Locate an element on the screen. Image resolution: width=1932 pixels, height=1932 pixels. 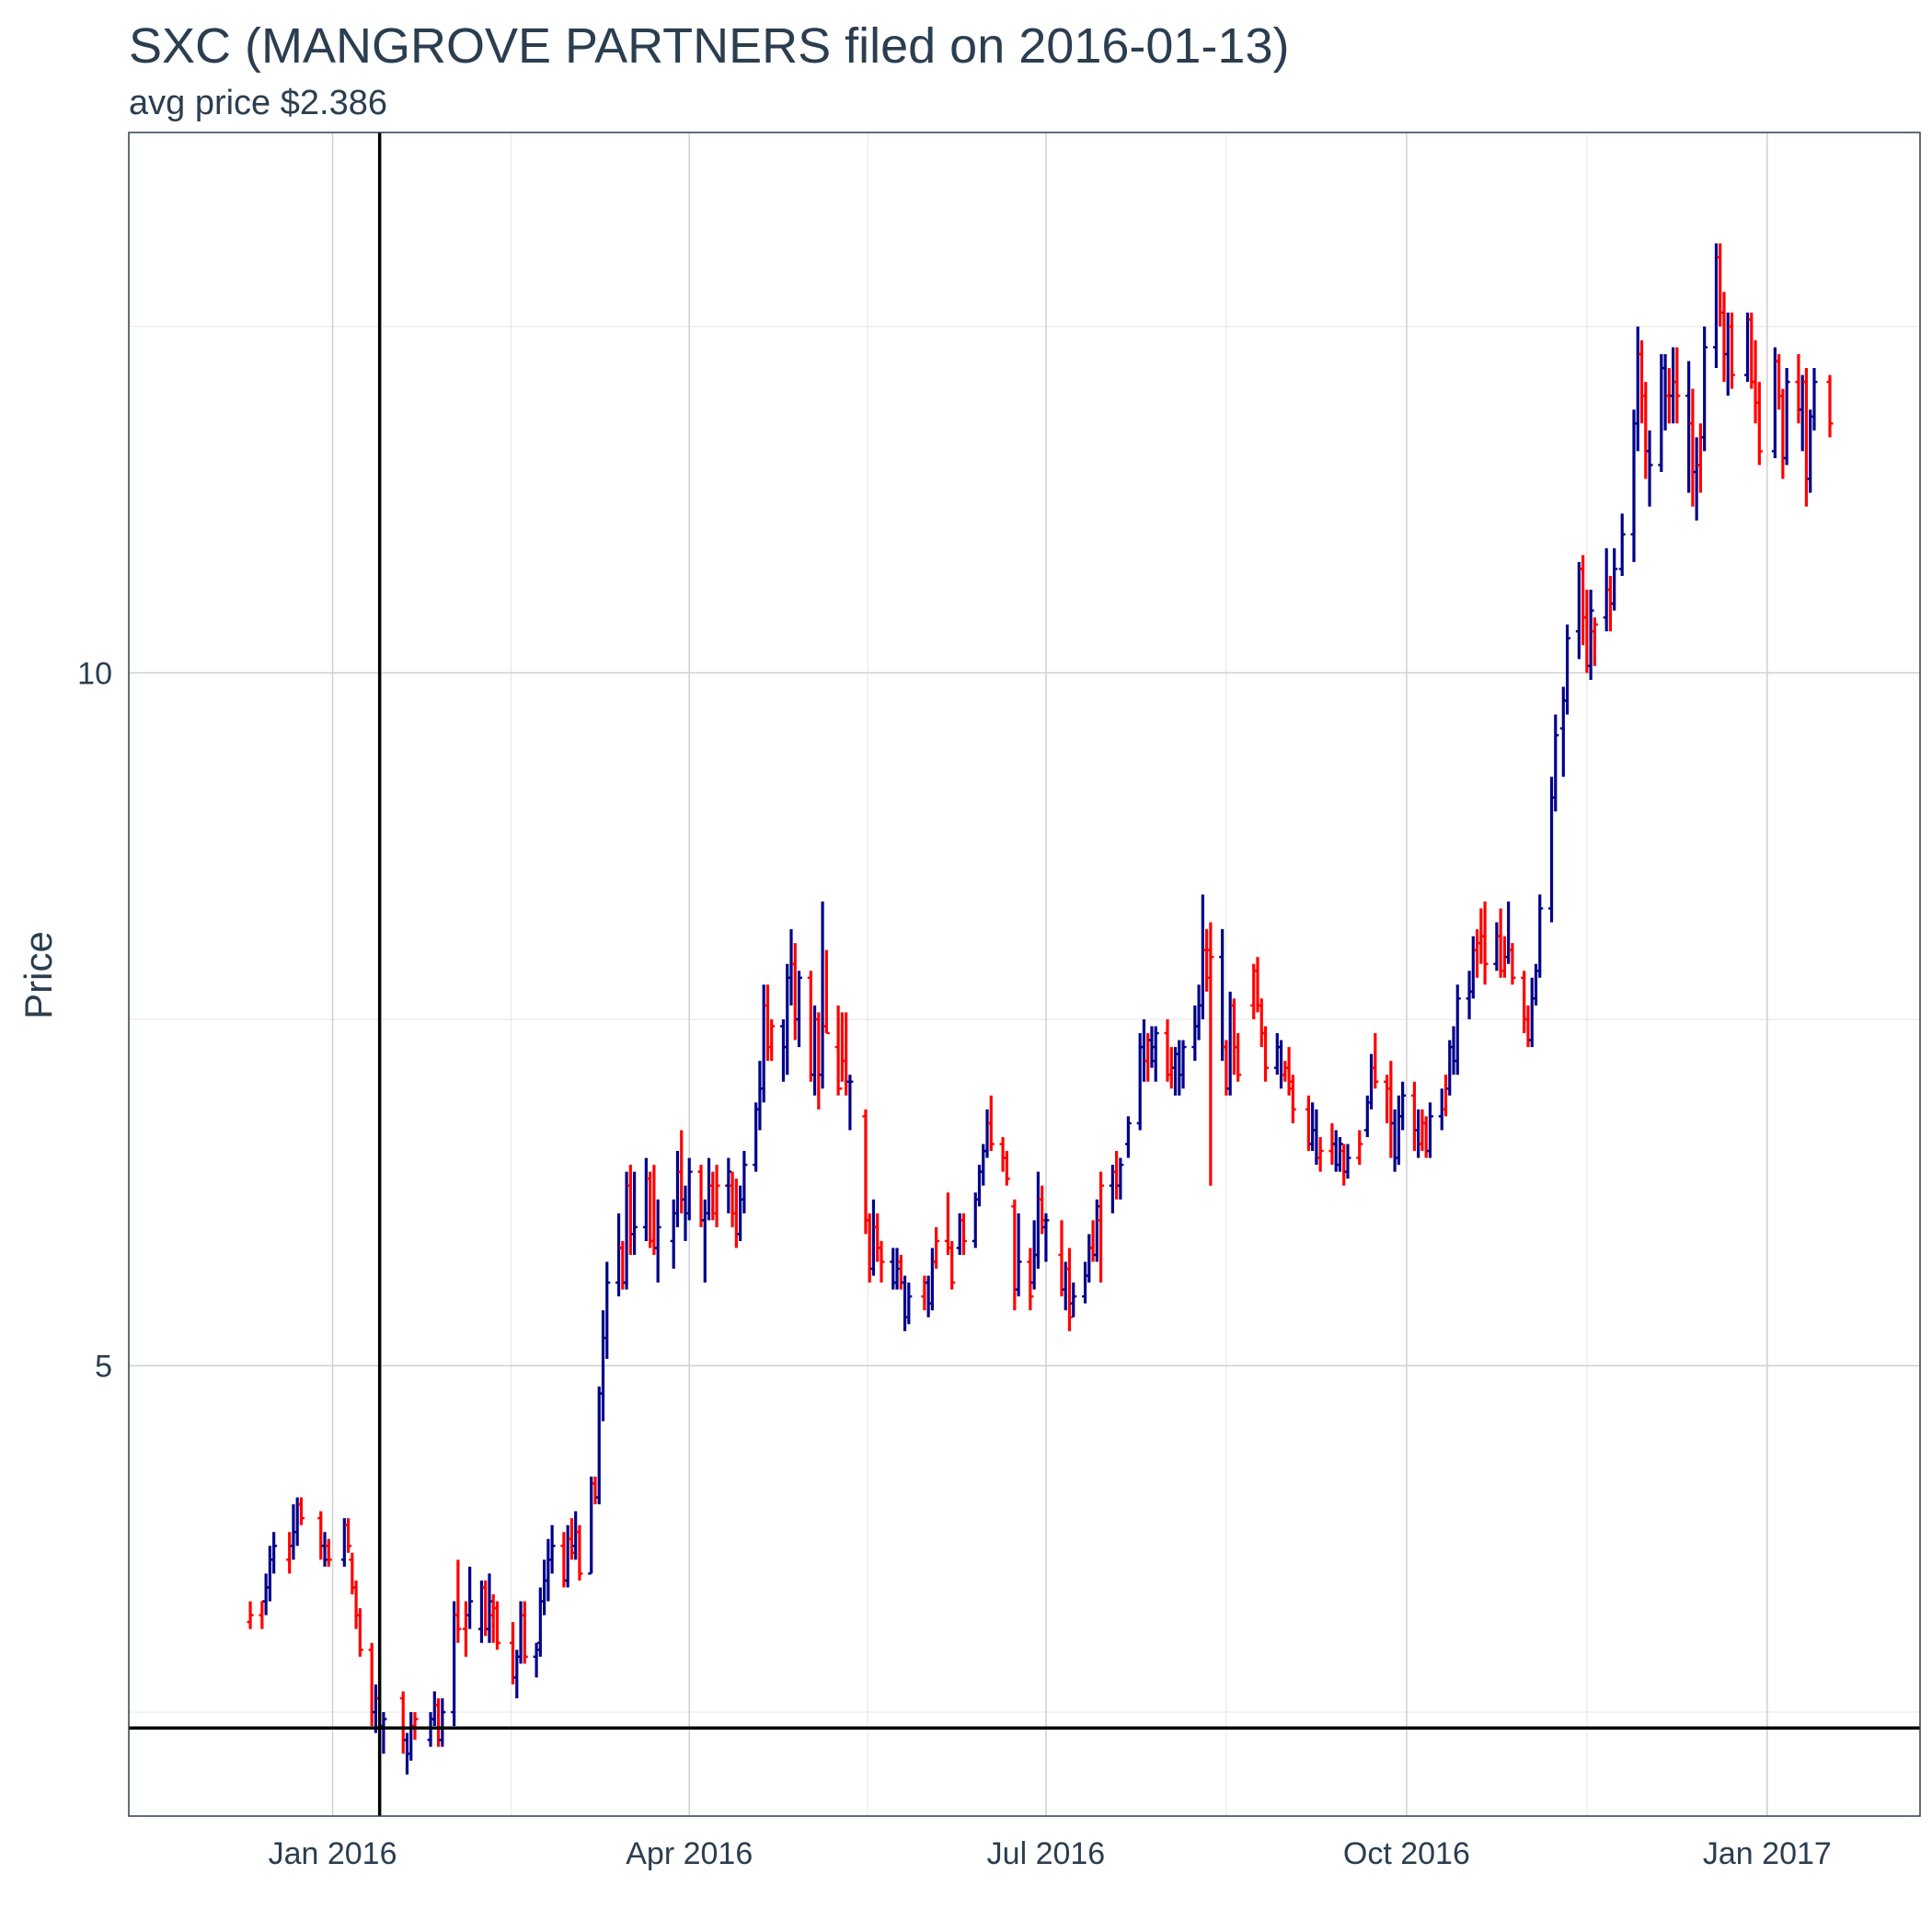
x-tick-label: Oct 2016 is located at coordinates (1406, 1853).